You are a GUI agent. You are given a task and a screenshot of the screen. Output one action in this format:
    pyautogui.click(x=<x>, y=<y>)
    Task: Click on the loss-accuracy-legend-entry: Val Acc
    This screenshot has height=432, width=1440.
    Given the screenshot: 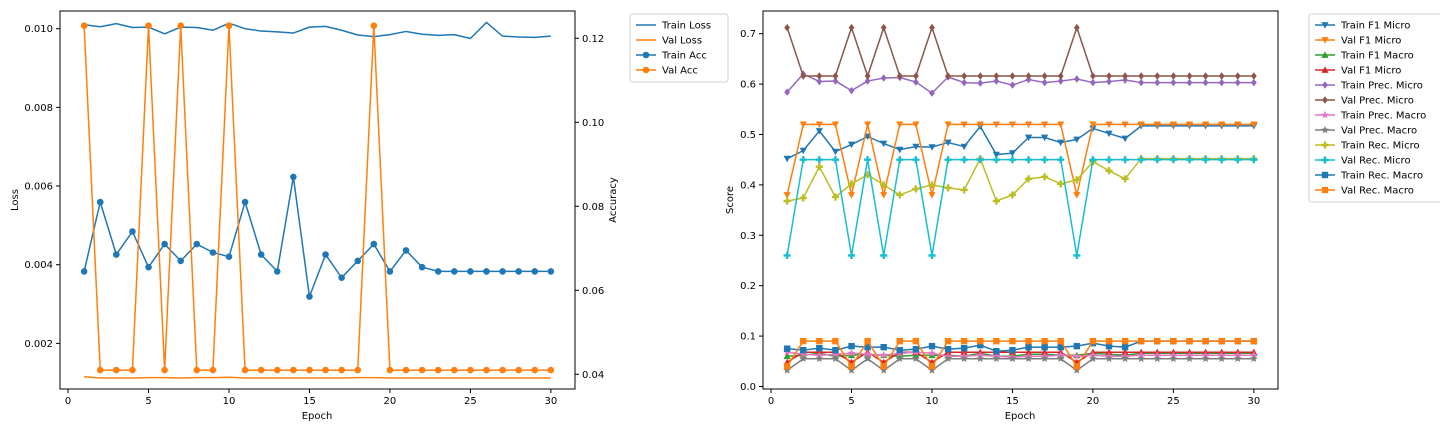 What is the action you would take?
    pyautogui.click(x=667, y=71)
    